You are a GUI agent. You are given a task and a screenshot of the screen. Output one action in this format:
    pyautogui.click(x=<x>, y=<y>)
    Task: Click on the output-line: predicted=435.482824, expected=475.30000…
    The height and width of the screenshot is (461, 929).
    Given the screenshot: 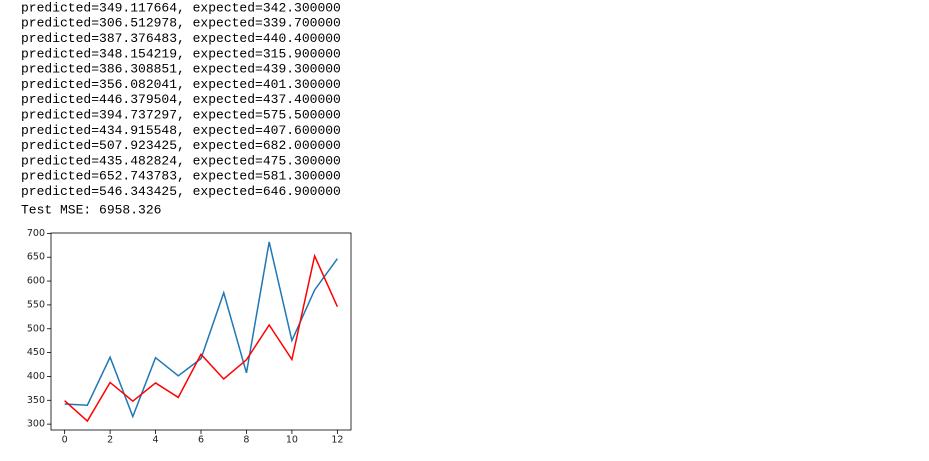 What is the action you would take?
    pyautogui.click(x=181, y=160)
    